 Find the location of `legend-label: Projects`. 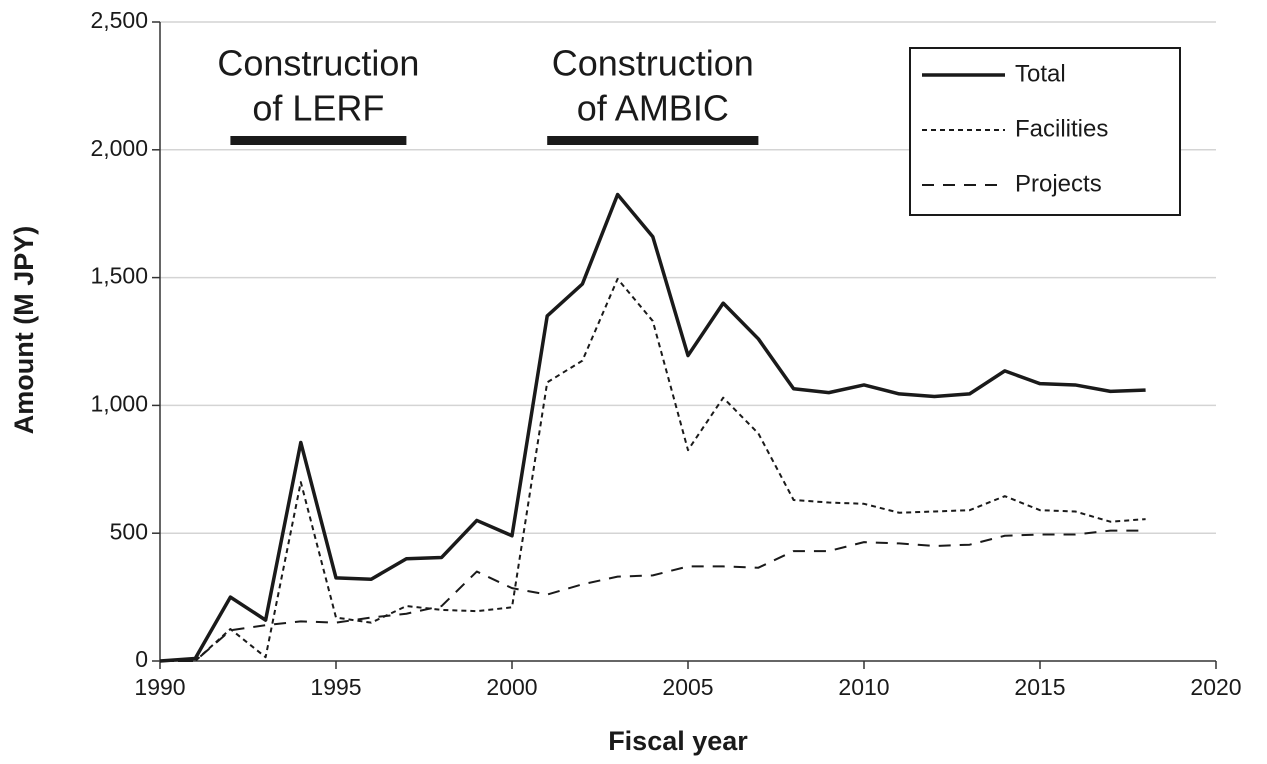

legend-label: Projects is located at coordinates (1058, 183).